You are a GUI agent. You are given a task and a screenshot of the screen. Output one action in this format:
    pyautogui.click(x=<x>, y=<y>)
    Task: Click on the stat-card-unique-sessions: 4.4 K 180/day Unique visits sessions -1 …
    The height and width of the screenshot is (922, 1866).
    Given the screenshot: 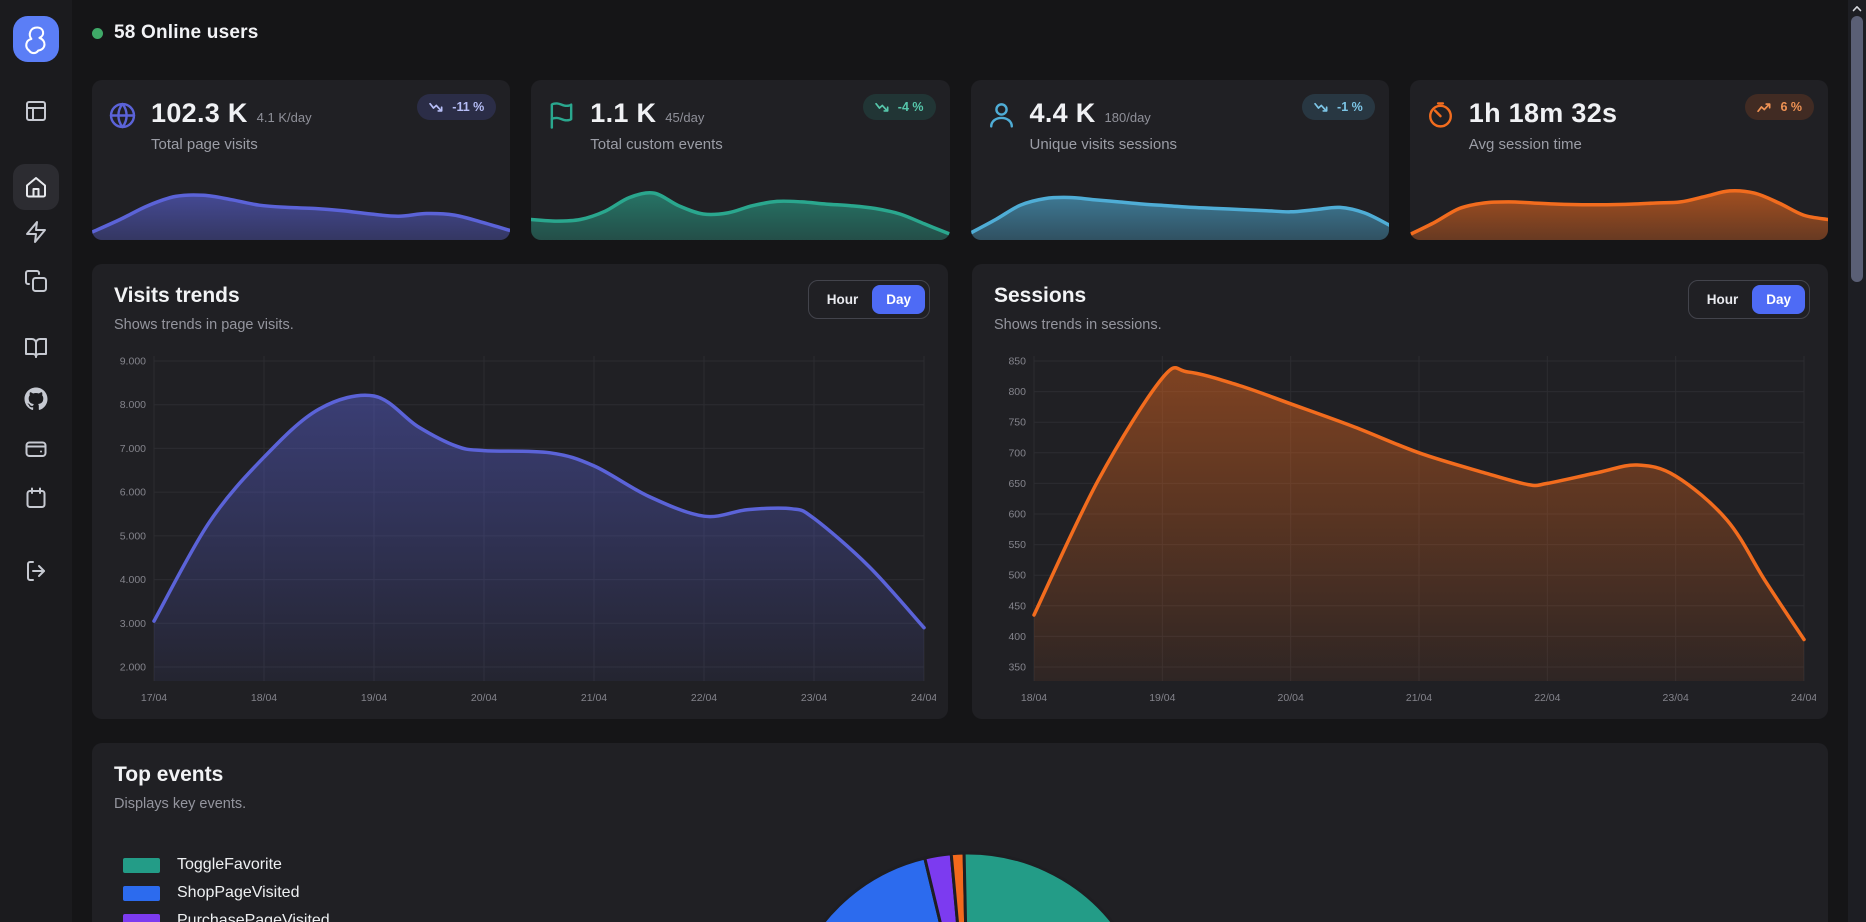 What is the action you would take?
    pyautogui.click(x=1179, y=160)
    